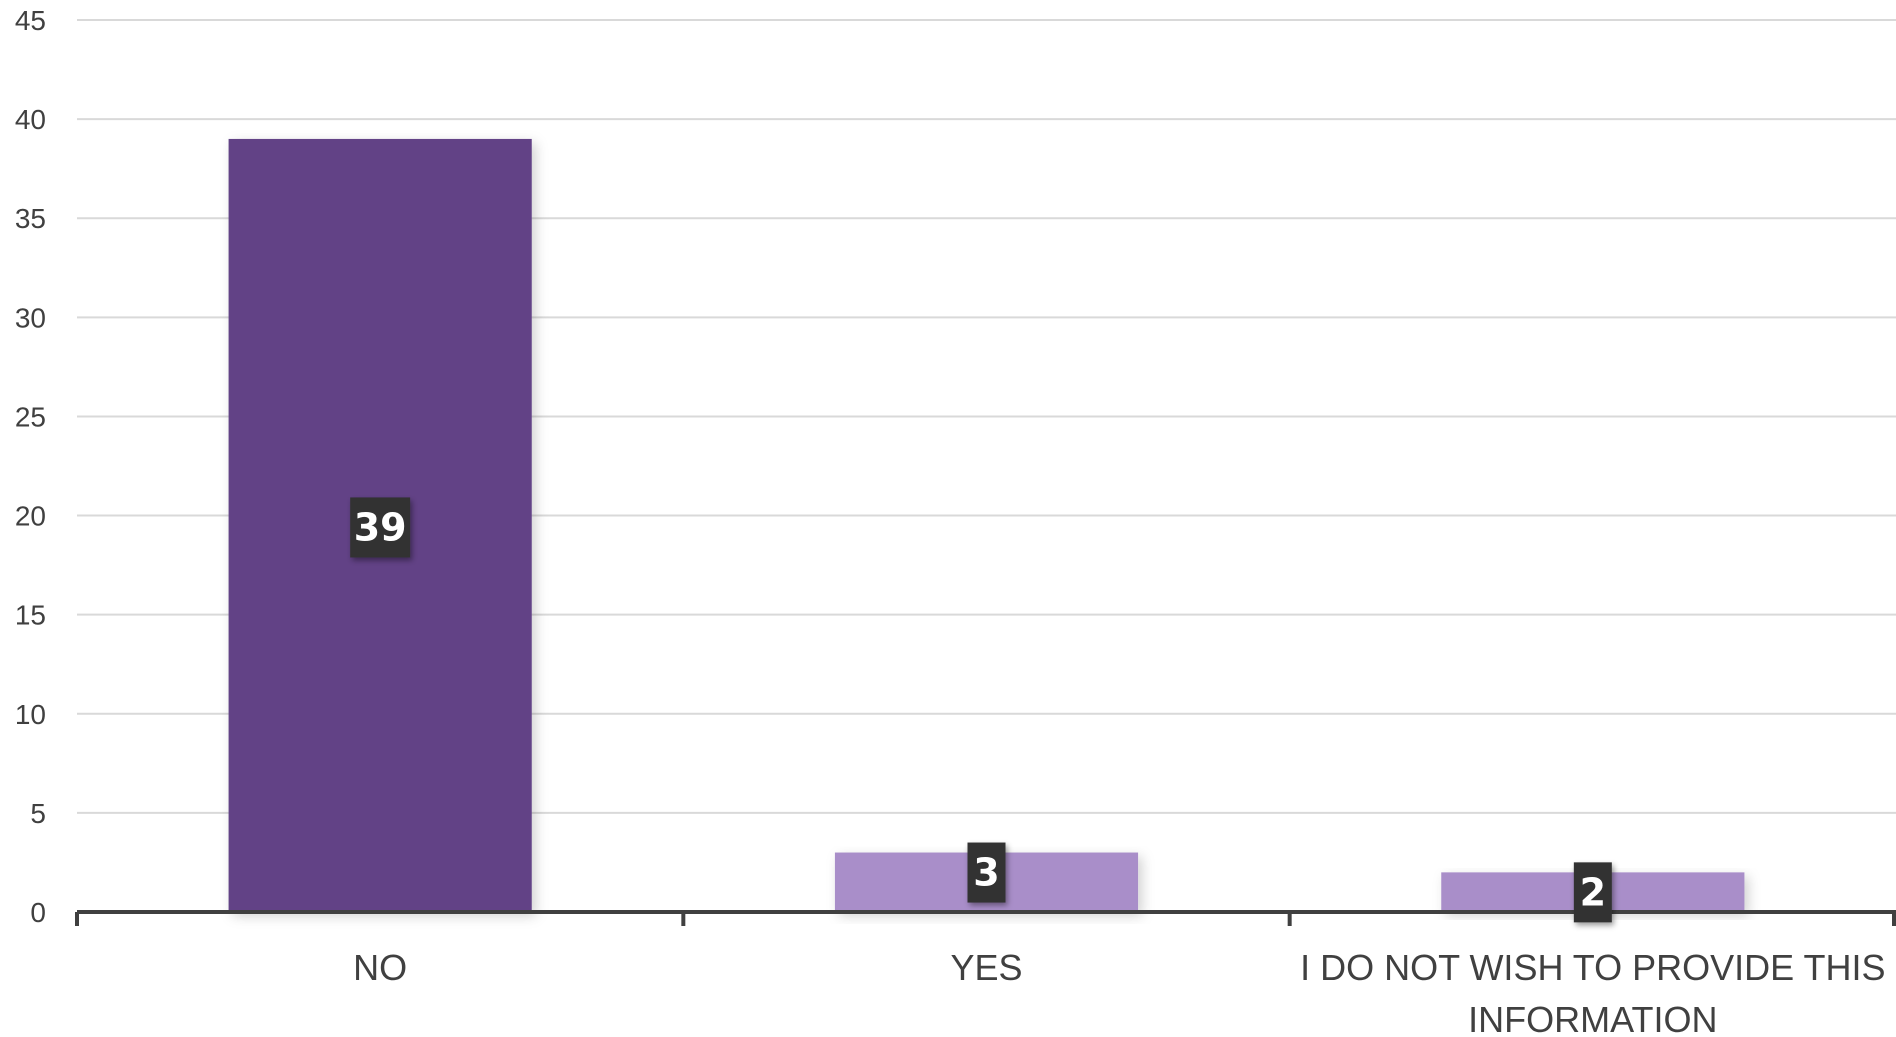 This screenshot has height=1037, width=1896. I want to click on data-label-text: 2, so click(1593, 892).